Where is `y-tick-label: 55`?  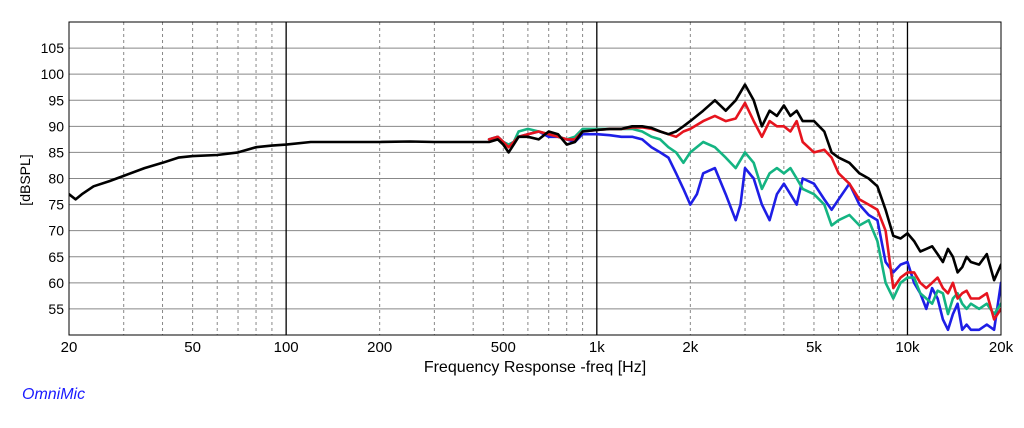 y-tick-label: 55 is located at coordinates (56, 309).